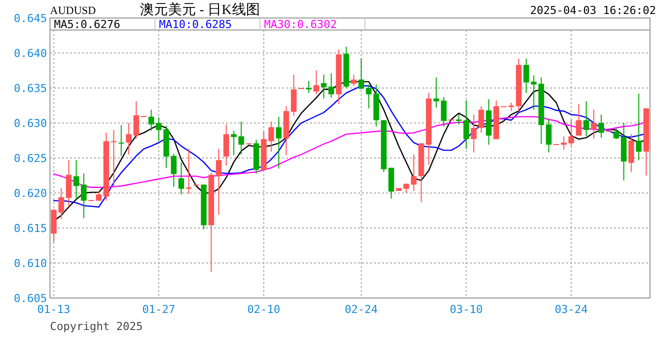 This screenshot has height=360, width=660. Describe the element at coordinates (300, 24) in the screenshot. I see `text: MA30:0.6302` at that location.